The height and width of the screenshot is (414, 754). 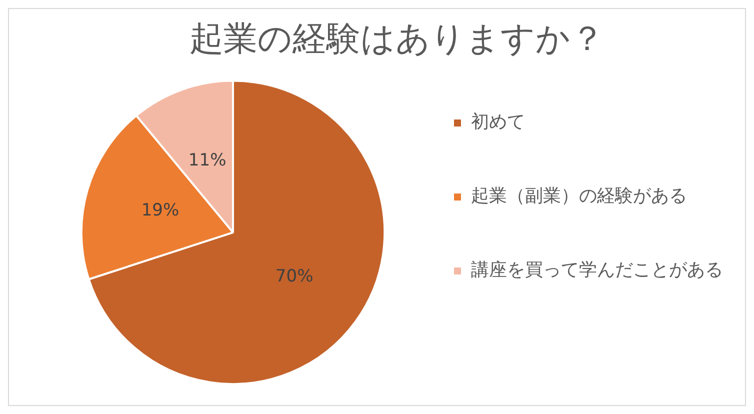 I want to click on legend-label: 起業（副業）の経験がある, so click(x=579, y=196).